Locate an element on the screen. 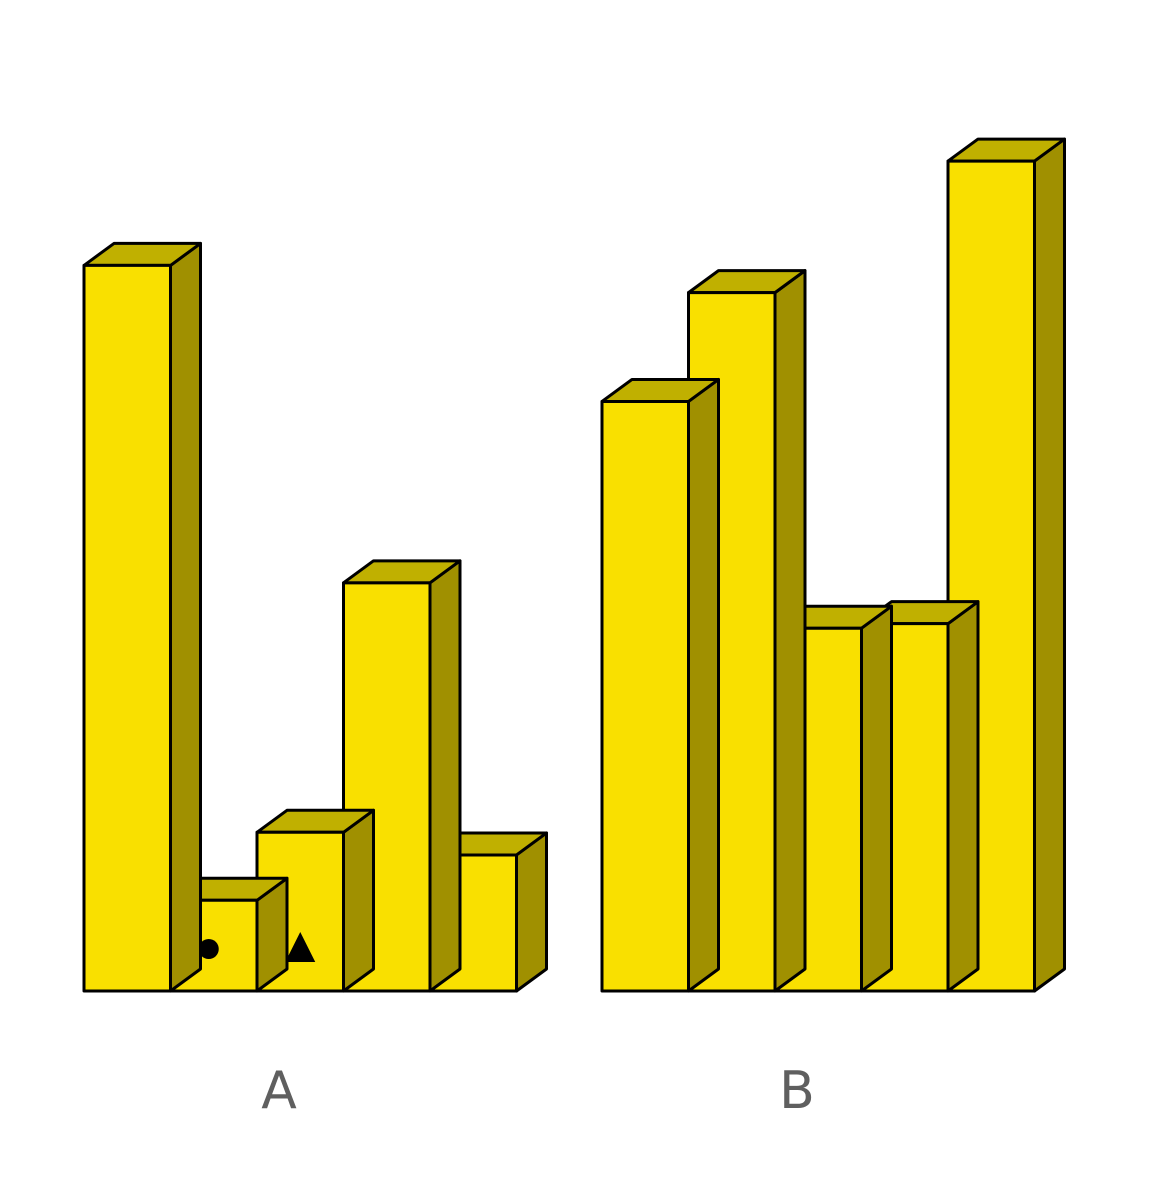 This screenshot has width=1155, height=1177. triangle-marker is located at coordinates (300, 947).